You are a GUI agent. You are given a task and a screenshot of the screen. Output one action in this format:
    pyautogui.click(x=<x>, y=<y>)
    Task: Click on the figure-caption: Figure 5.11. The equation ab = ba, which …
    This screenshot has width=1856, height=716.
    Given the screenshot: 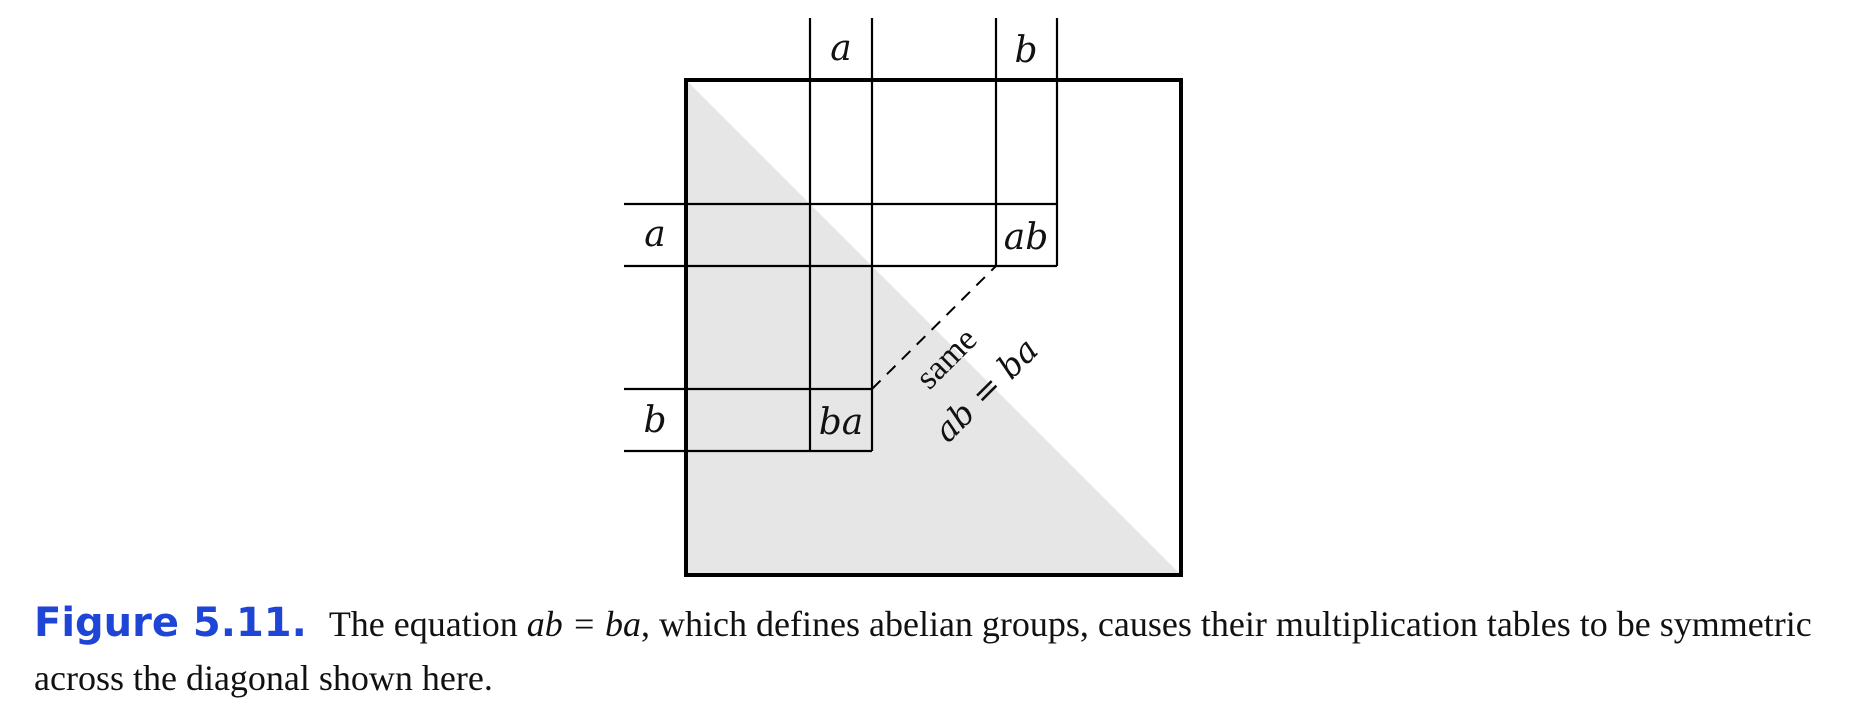 What is the action you would take?
    pyautogui.click(x=934, y=650)
    